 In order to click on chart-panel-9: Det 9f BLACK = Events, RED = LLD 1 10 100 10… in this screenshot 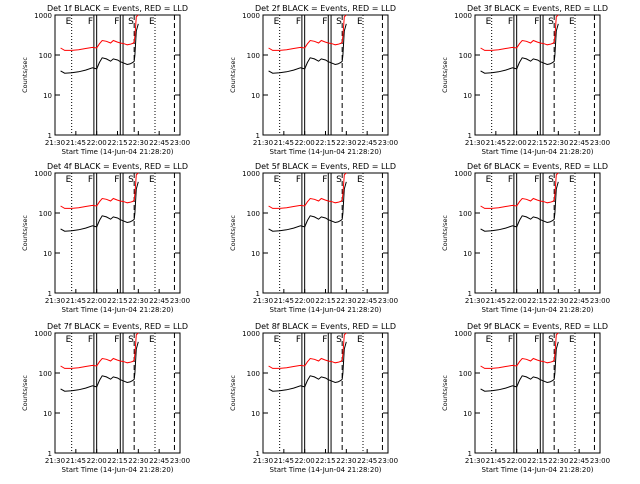, I will do `click(525, 398)`.